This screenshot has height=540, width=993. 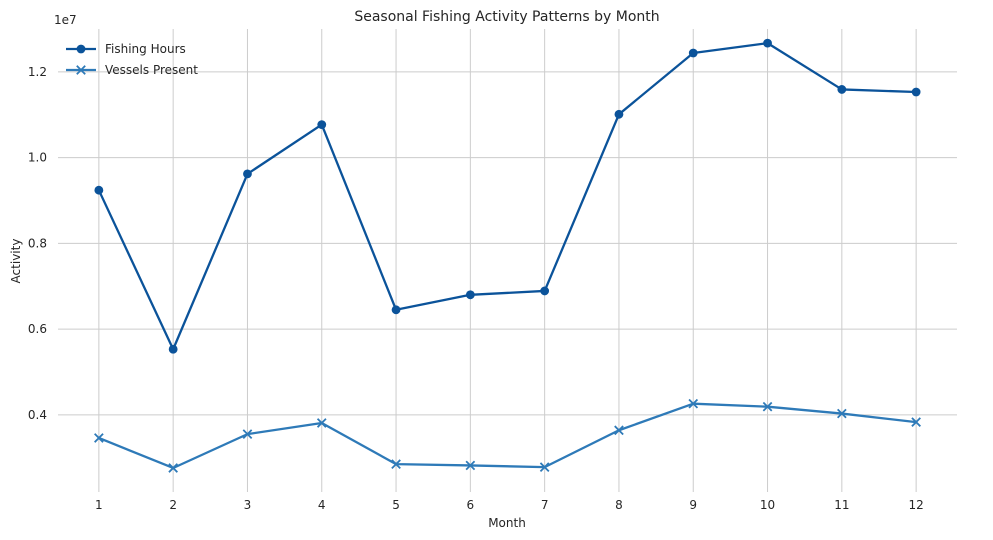 What do you see at coordinates (322, 505) in the screenshot?
I see `x-tick-label: 4` at bounding box center [322, 505].